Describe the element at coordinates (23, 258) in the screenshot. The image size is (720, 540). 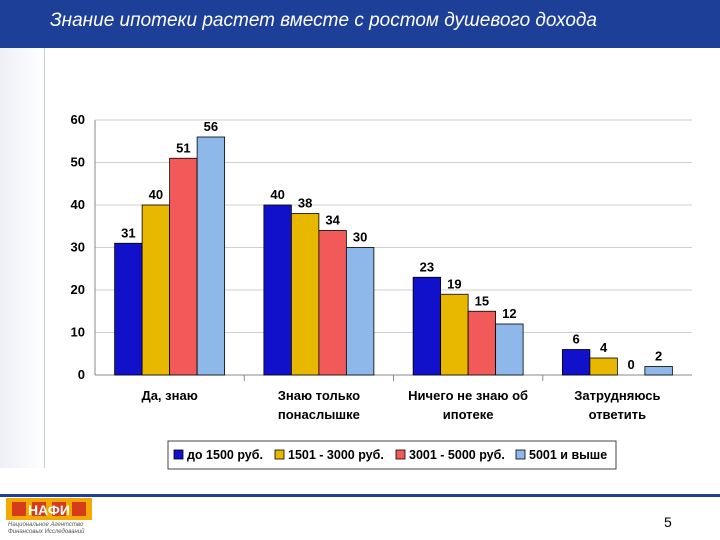
I see `left-decoration` at that location.